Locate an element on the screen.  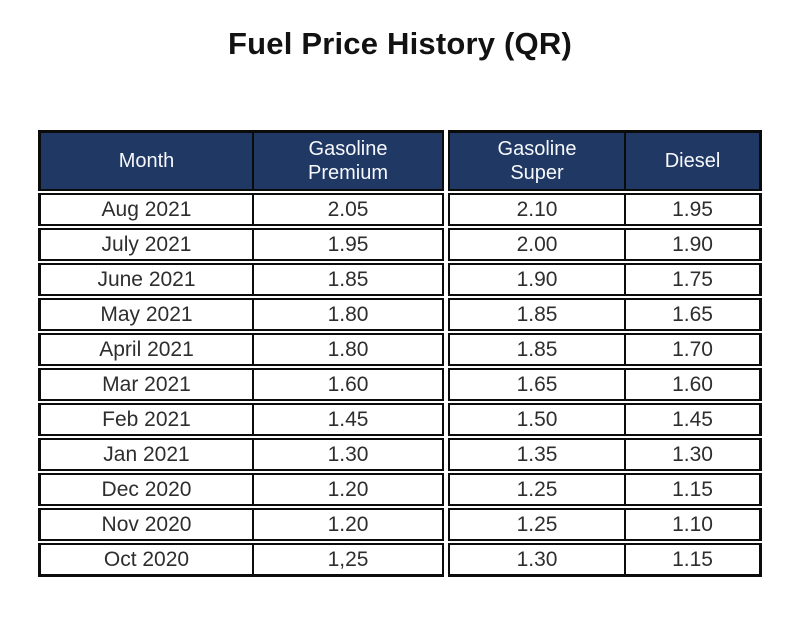
super-cell: 2.10 is located at coordinates (537, 209).